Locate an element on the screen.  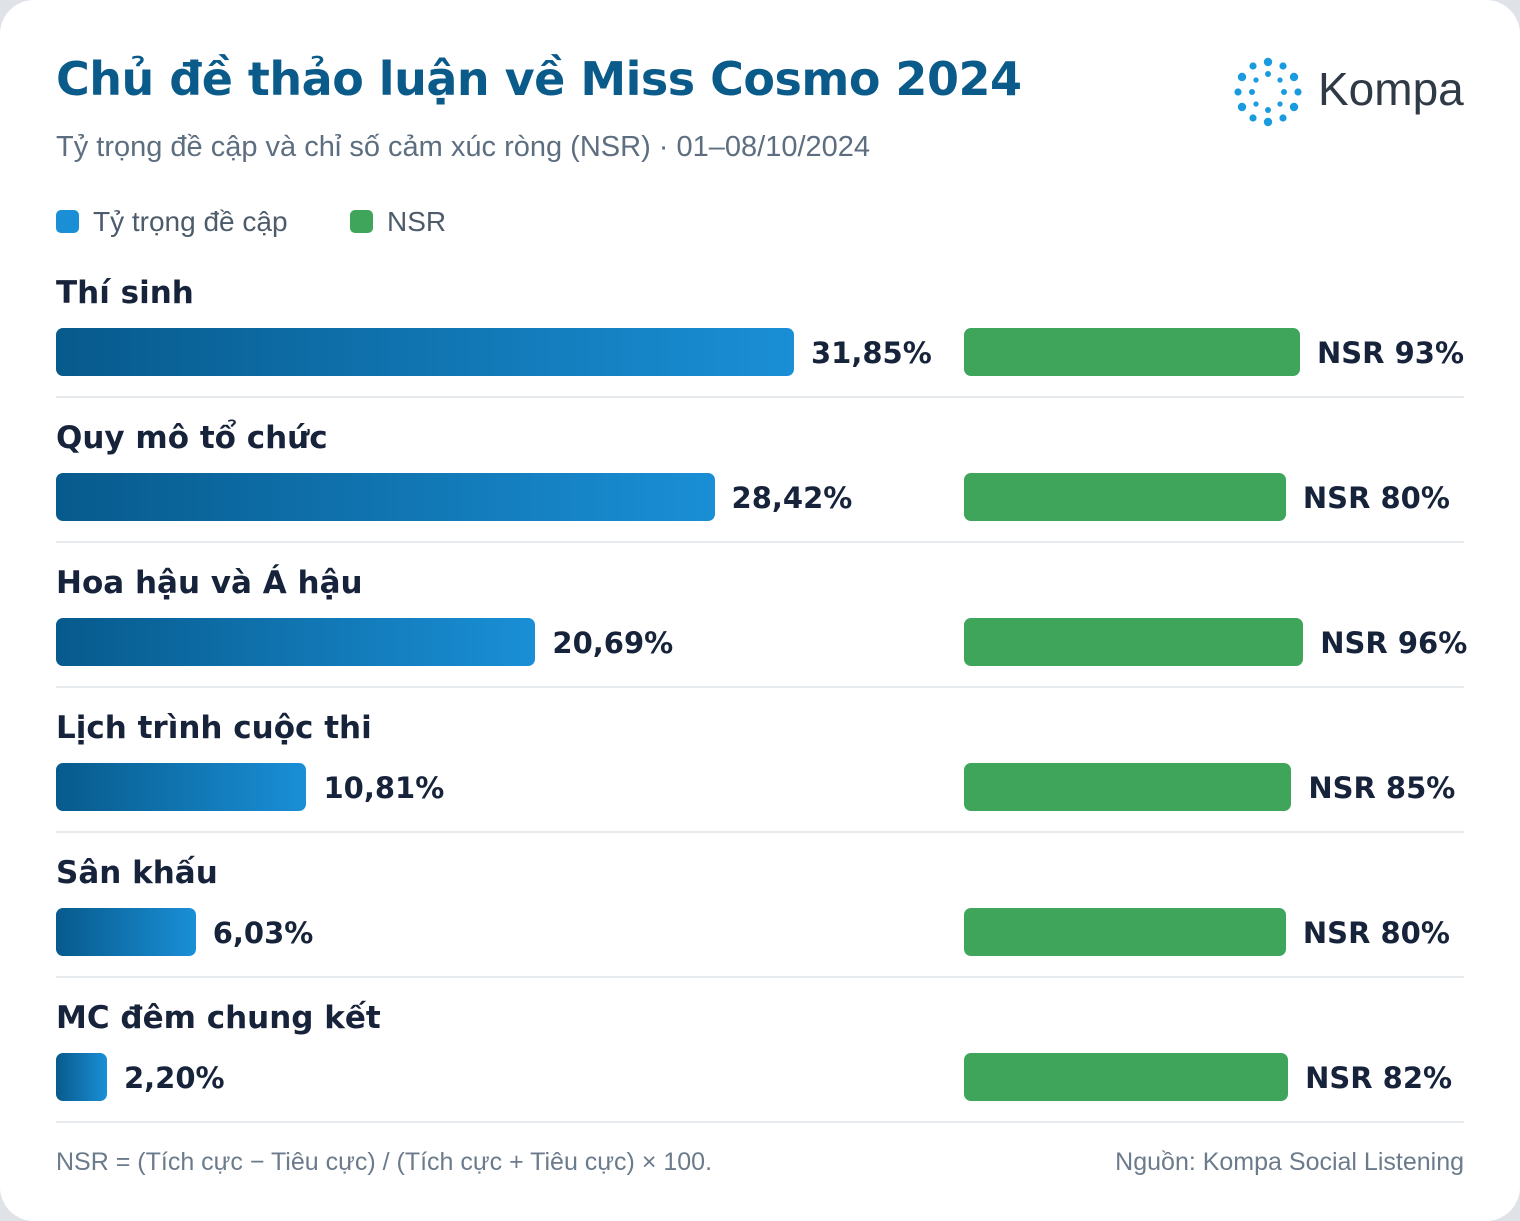
brand-logo: Kompa is located at coordinates (1352, 92).